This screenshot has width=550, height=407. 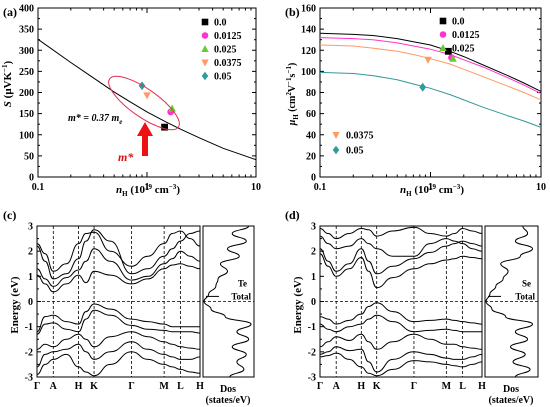 What do you see at coordinates (482, 386) in the screenshot?
I see `panel-d-kpoint-label: H` at bounding box center [482, 386].